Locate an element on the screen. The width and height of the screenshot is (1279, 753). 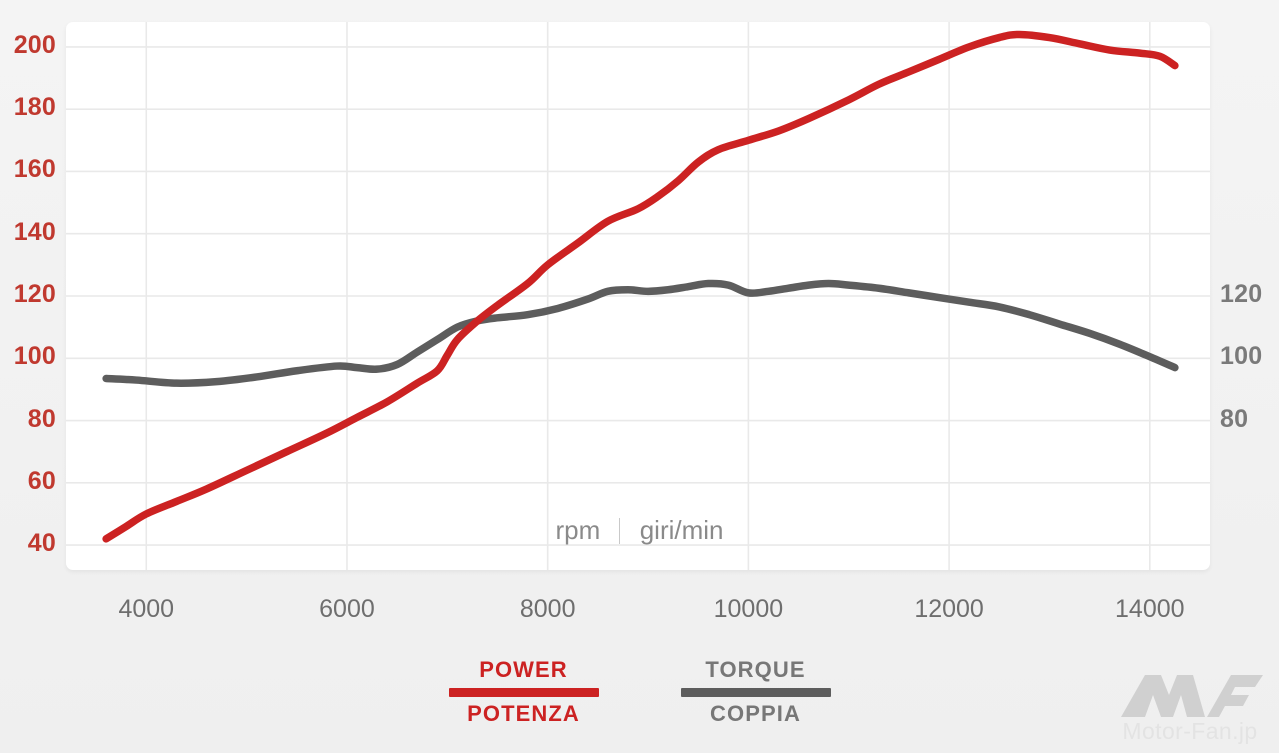
torque-curve is located at coordinates (640, 333).